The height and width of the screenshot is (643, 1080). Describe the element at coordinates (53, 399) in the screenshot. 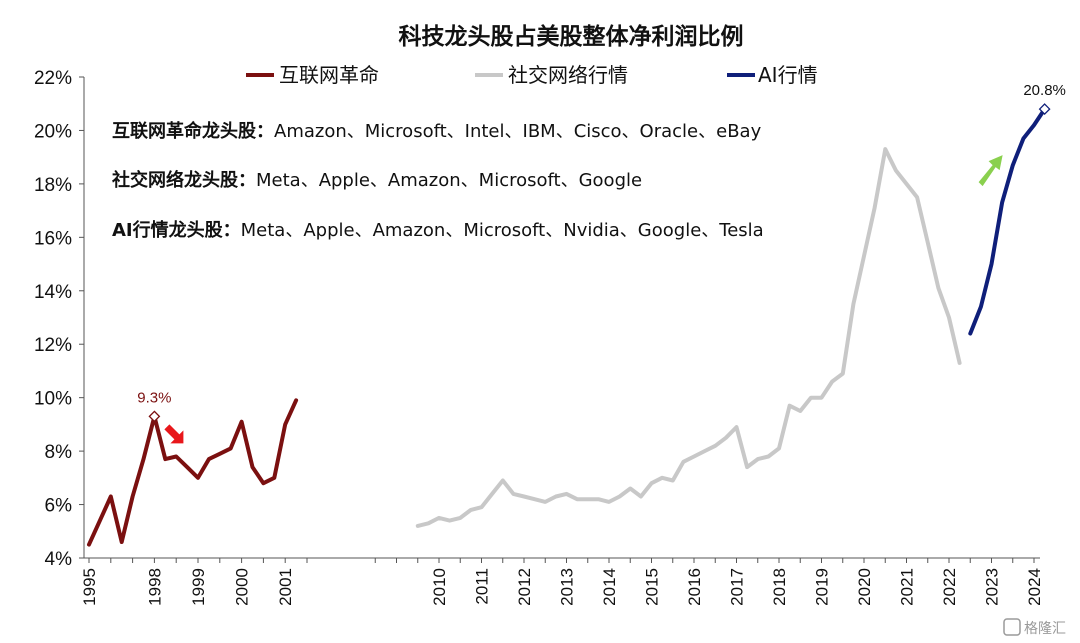

I see `y-tick-label: 10%` at that location.